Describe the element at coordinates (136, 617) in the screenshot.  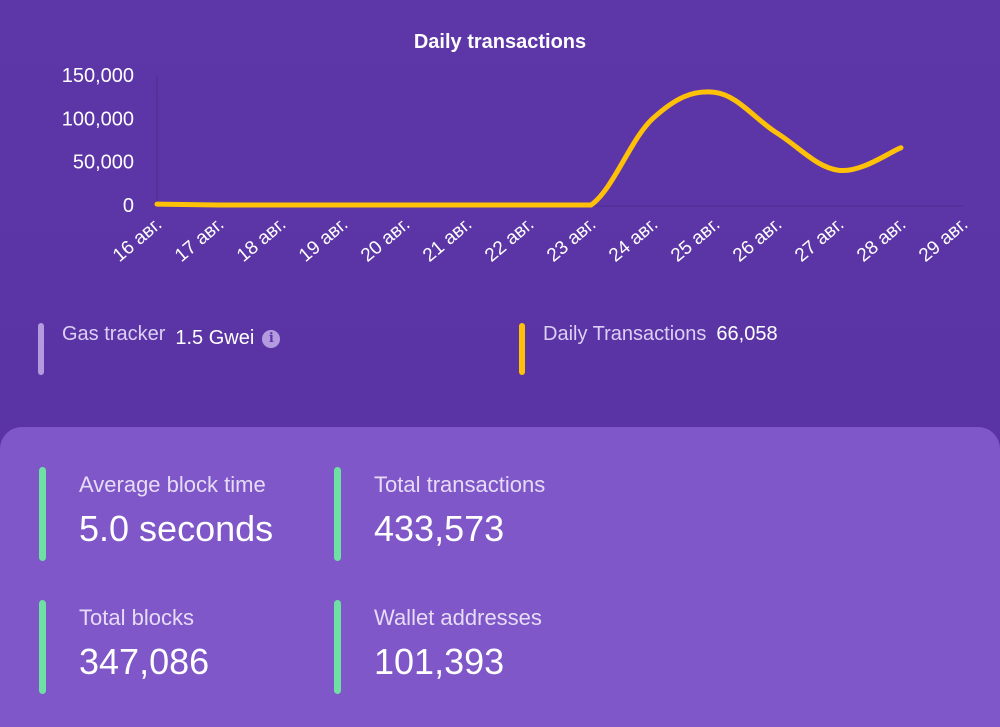
I see `stat-label: Total blocks` at that location.